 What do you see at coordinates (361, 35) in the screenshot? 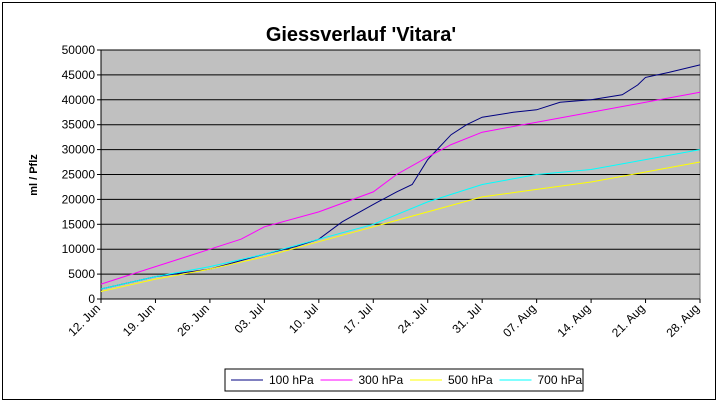
I see `chart-title: Giessverlauf 'Vitara'` at bounding box center [361, 35].